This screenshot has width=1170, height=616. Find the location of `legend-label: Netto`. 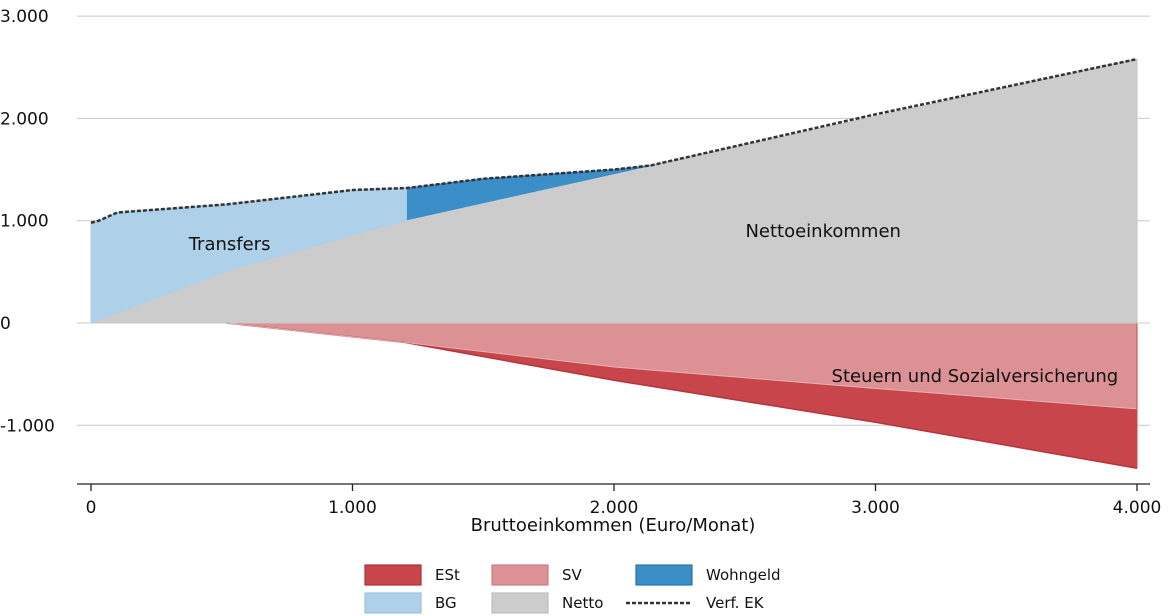

legend-label: Netto is located at coordinates (582, 603).